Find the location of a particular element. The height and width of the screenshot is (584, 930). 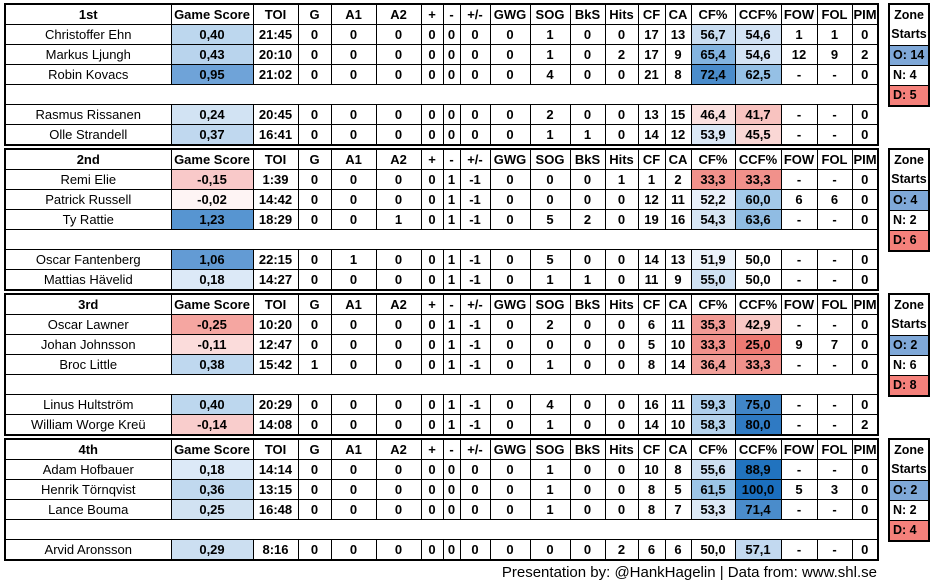

zone-start-neutral: N: 4 is located at coordinates (909, 76).